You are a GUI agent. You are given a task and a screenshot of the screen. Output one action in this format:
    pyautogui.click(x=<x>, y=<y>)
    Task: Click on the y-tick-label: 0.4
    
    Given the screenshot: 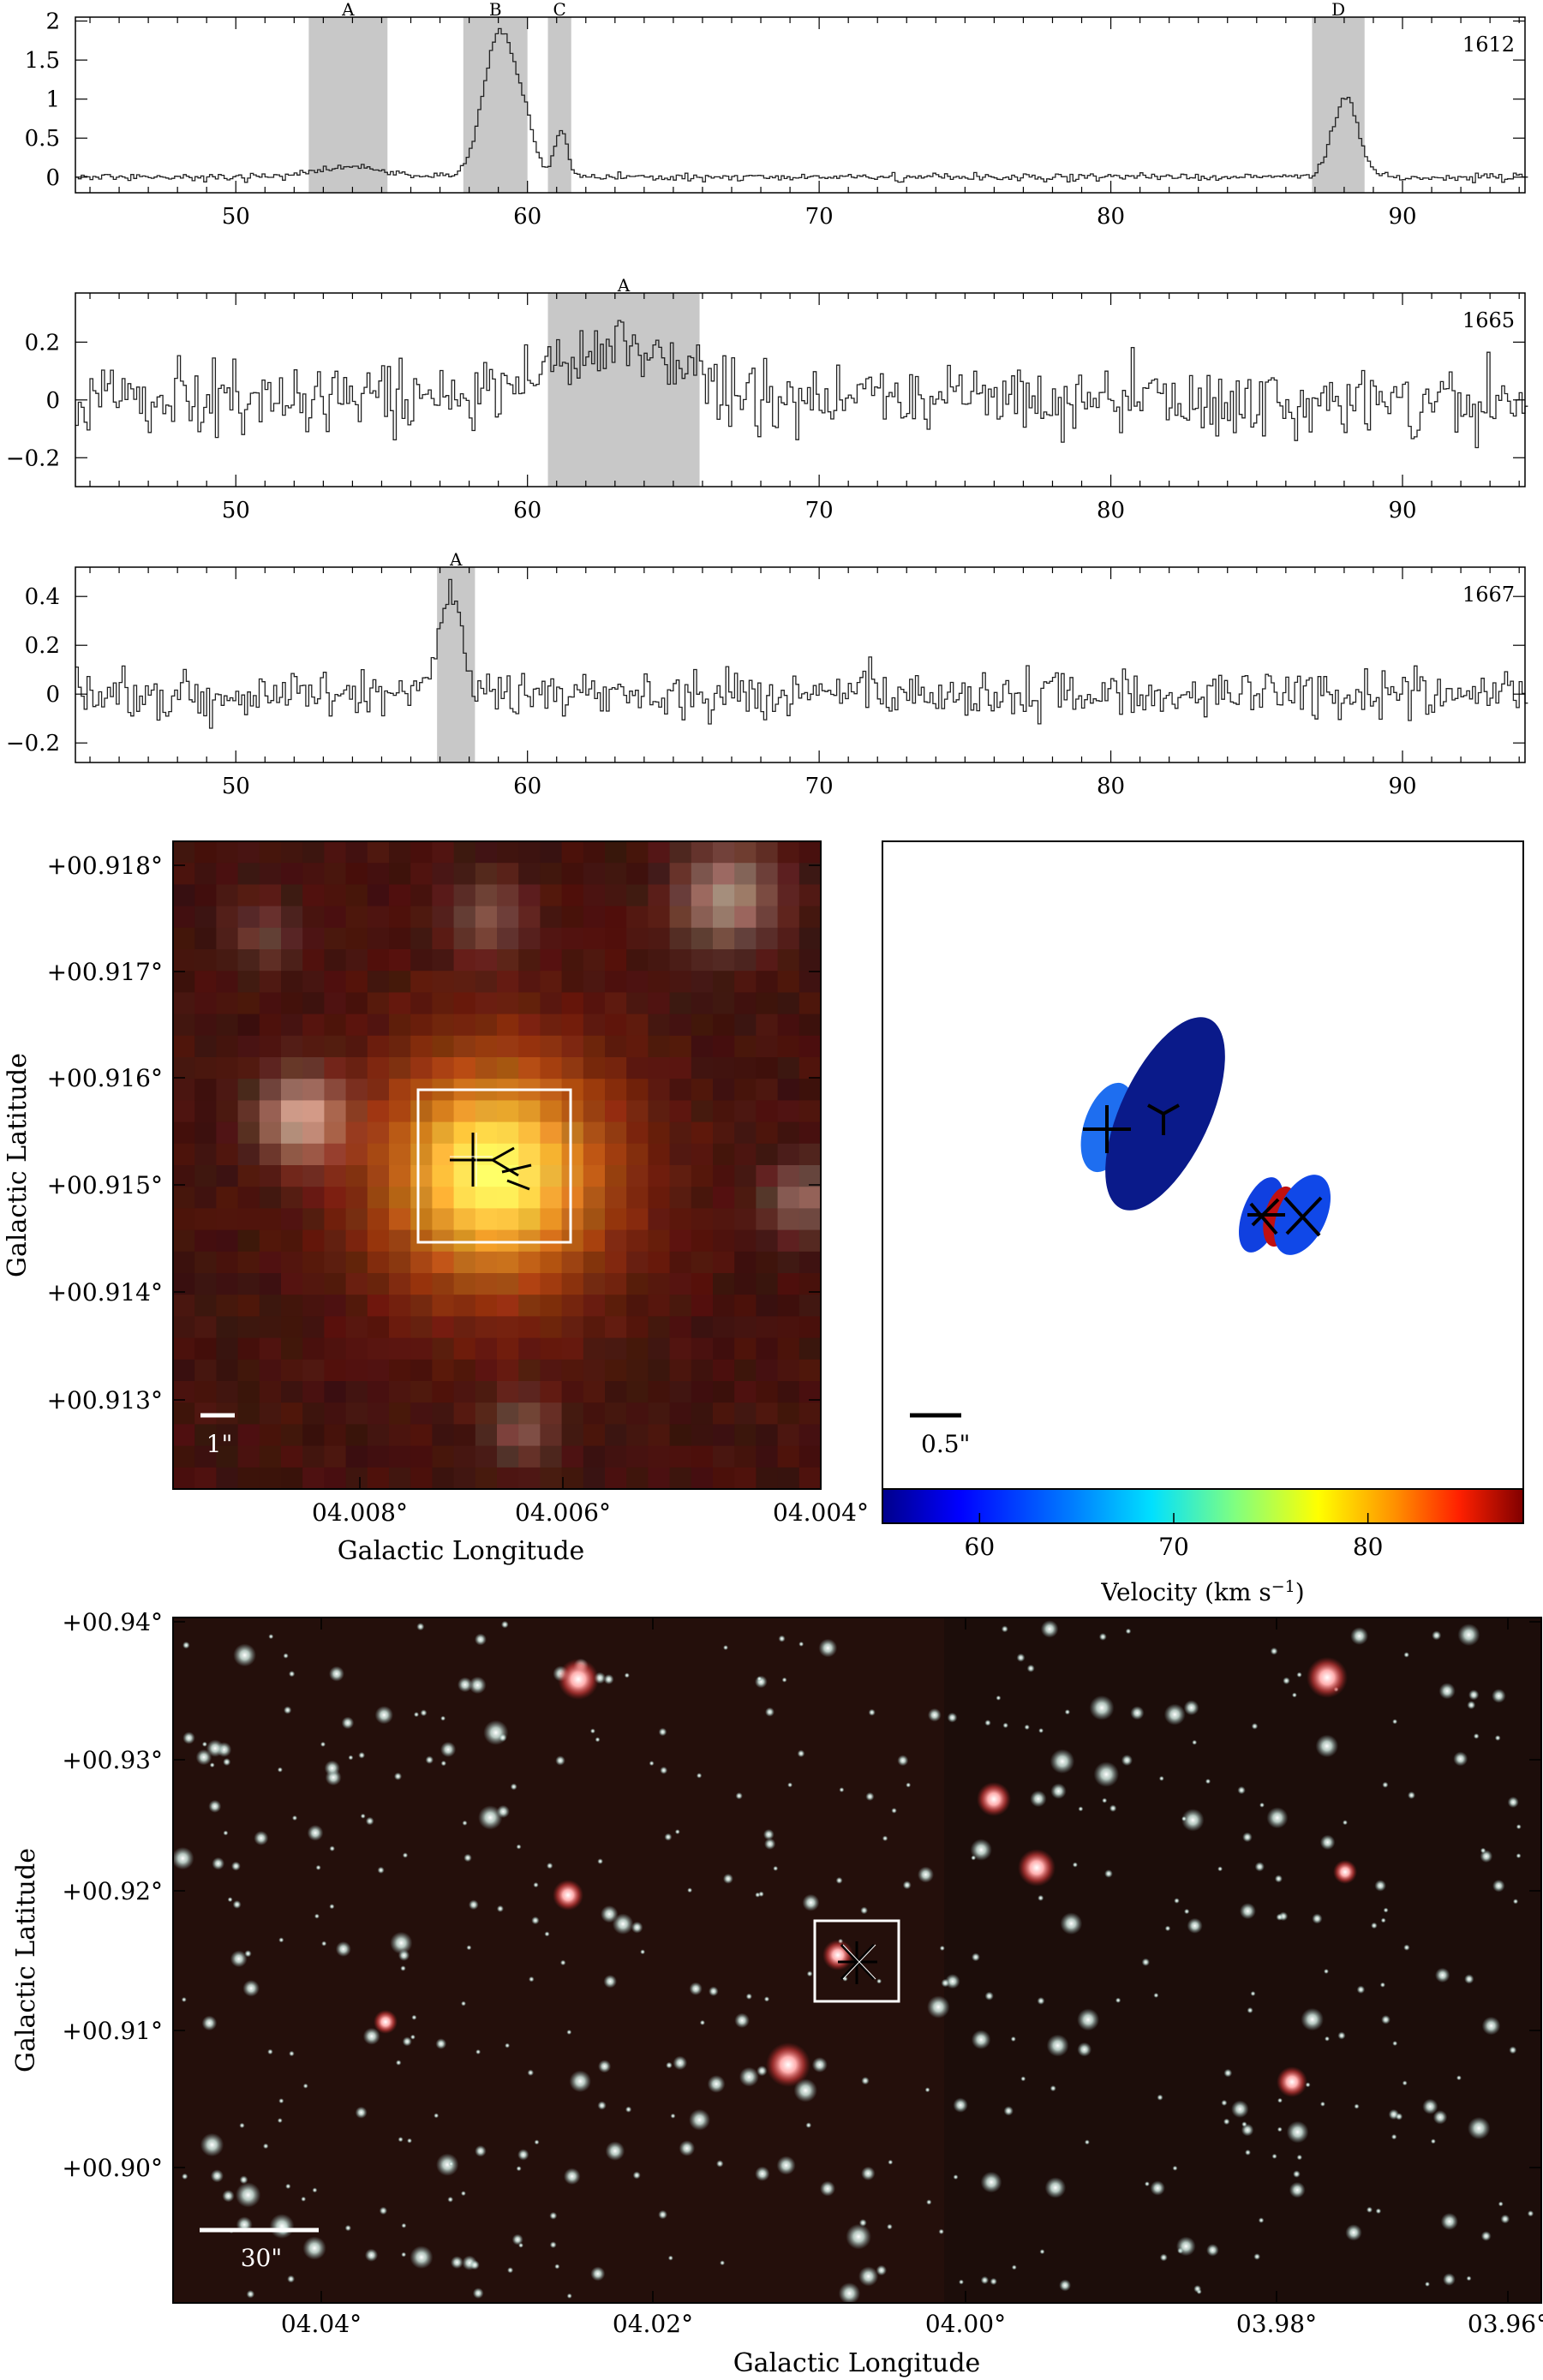 What is the action you would take?
    pyautogui.click(x=42, y=597)
    